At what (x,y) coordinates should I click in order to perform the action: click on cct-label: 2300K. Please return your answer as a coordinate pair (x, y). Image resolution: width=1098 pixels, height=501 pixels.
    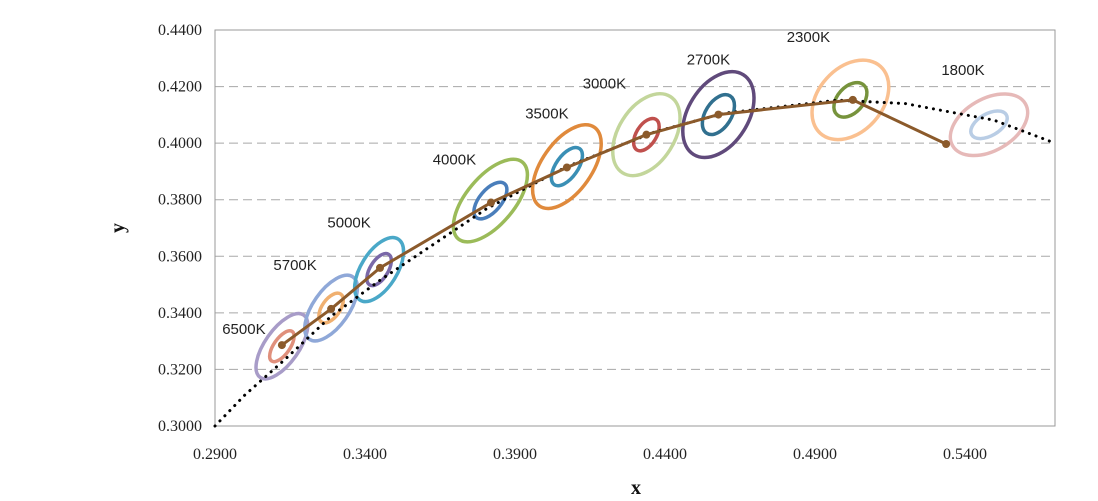
    Looking at the image, I should click on (808, 37).